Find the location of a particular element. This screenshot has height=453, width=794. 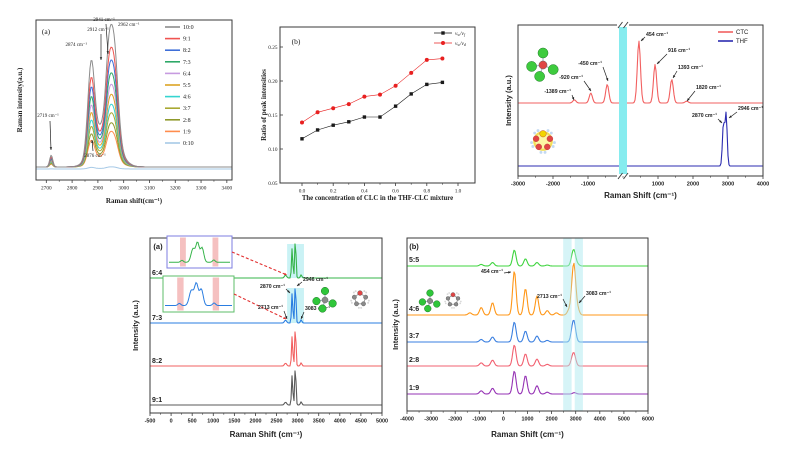

axis-title-y: Ratio of peak intensities is located at coordinates (264, 105).